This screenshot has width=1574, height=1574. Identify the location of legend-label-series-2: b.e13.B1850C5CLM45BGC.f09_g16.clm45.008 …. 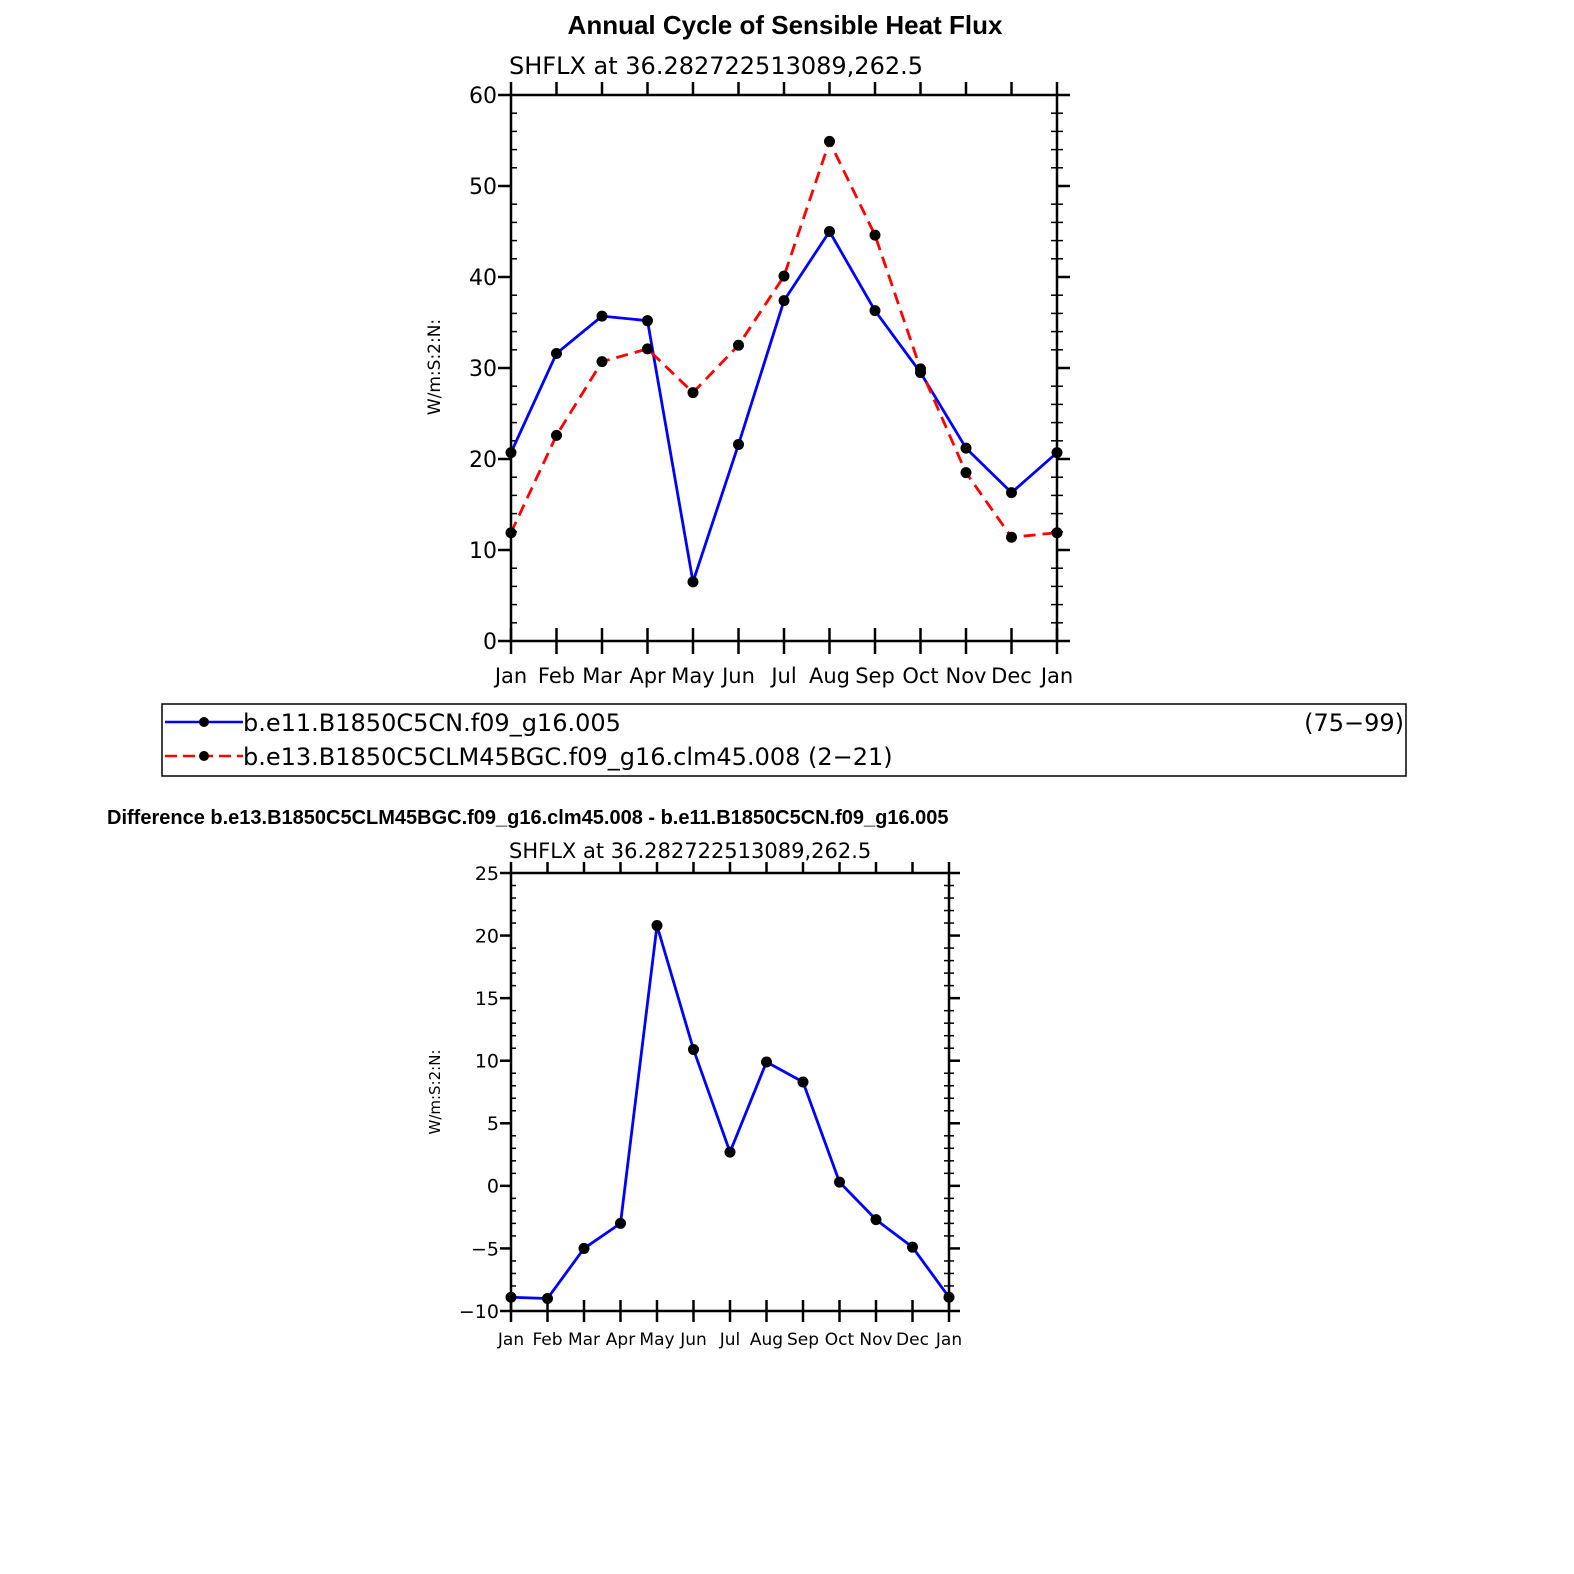
(568, 757).